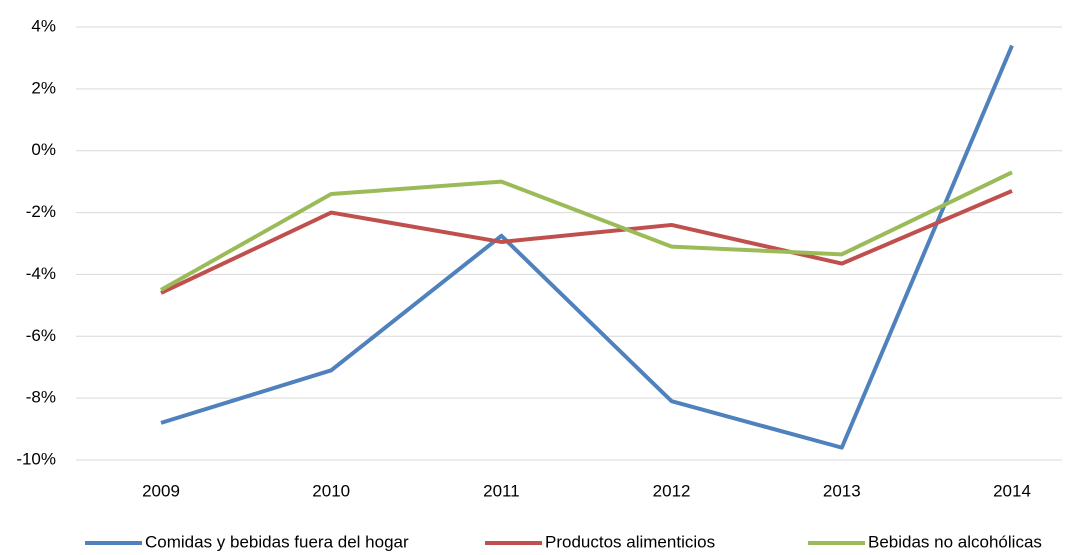 This screenshot has width=1086, height=555. Describe the element at coordinates (630, 541) in the screenshot. I see `legend-label: Productos alimenticios` at that location.